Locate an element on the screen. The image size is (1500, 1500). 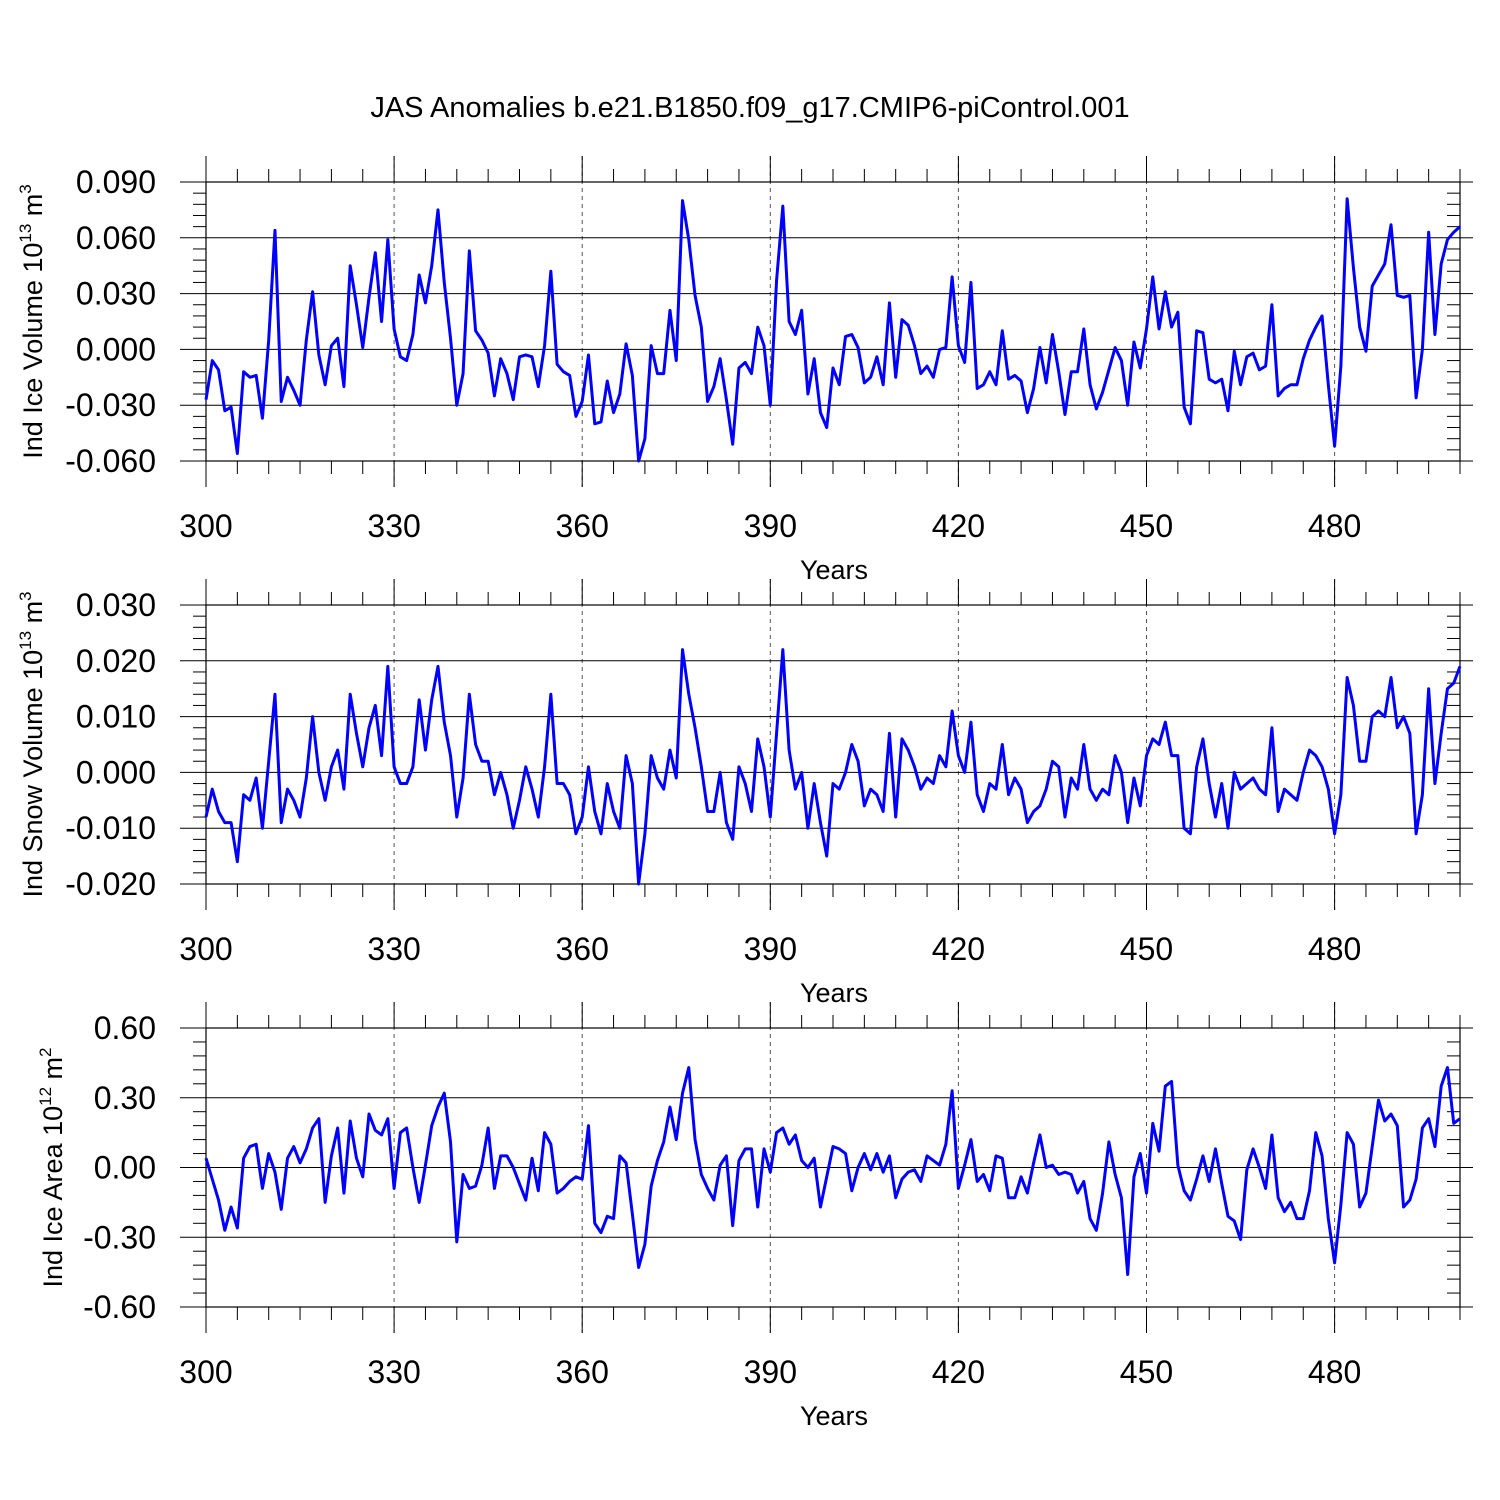
y-axis-label-ylabel-exp: 12 is located at coordinates (45, 1096).